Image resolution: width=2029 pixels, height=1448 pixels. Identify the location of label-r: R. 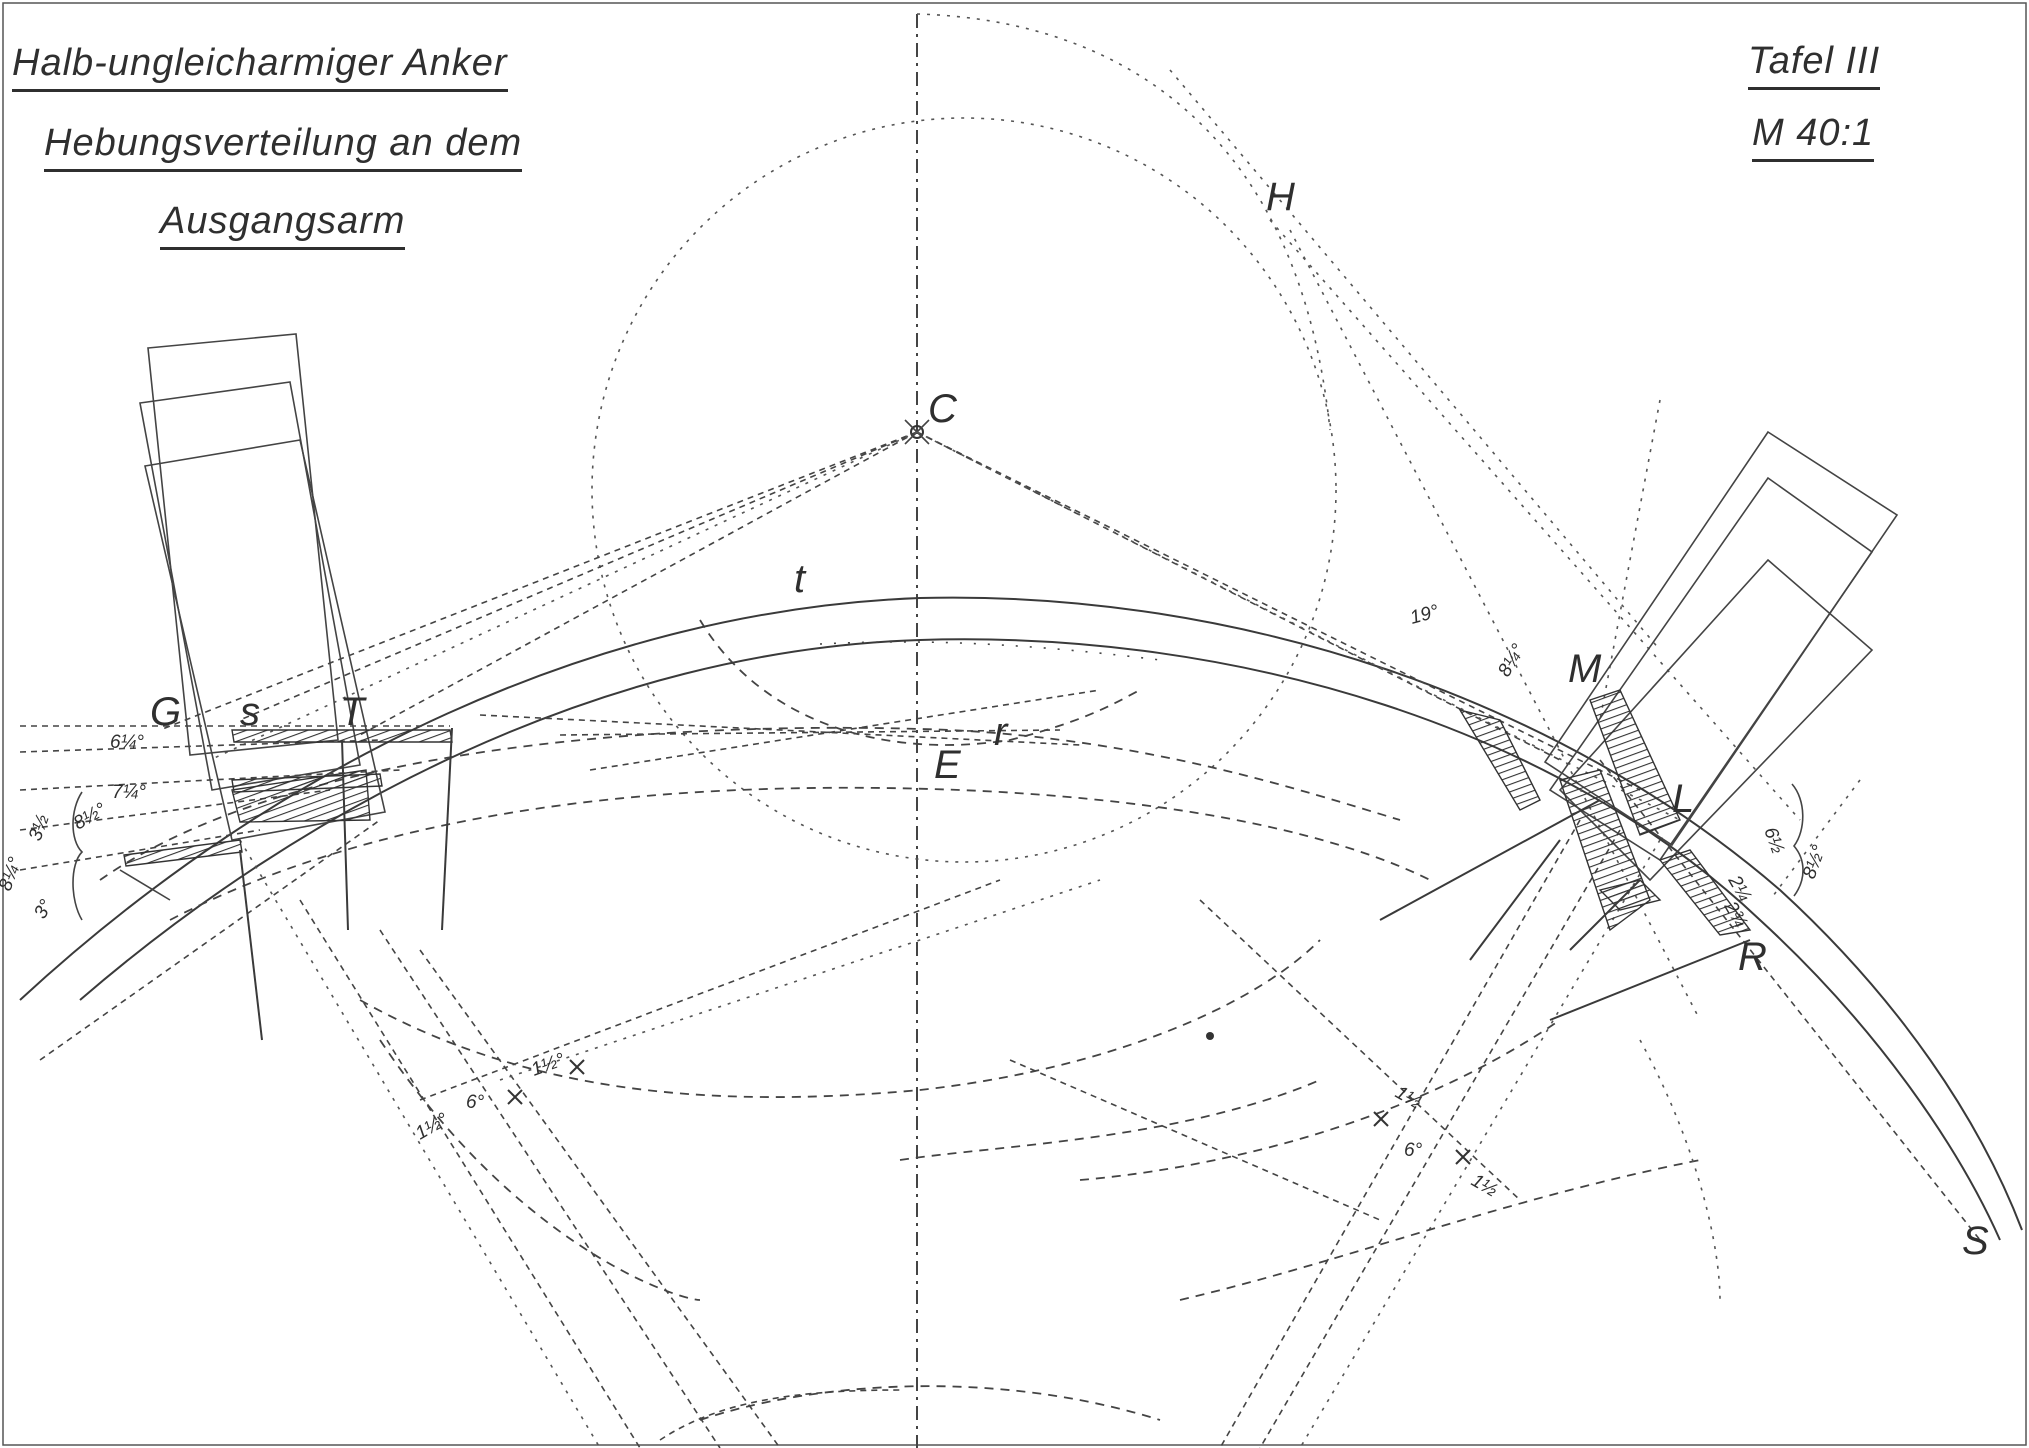
(1752, 957).